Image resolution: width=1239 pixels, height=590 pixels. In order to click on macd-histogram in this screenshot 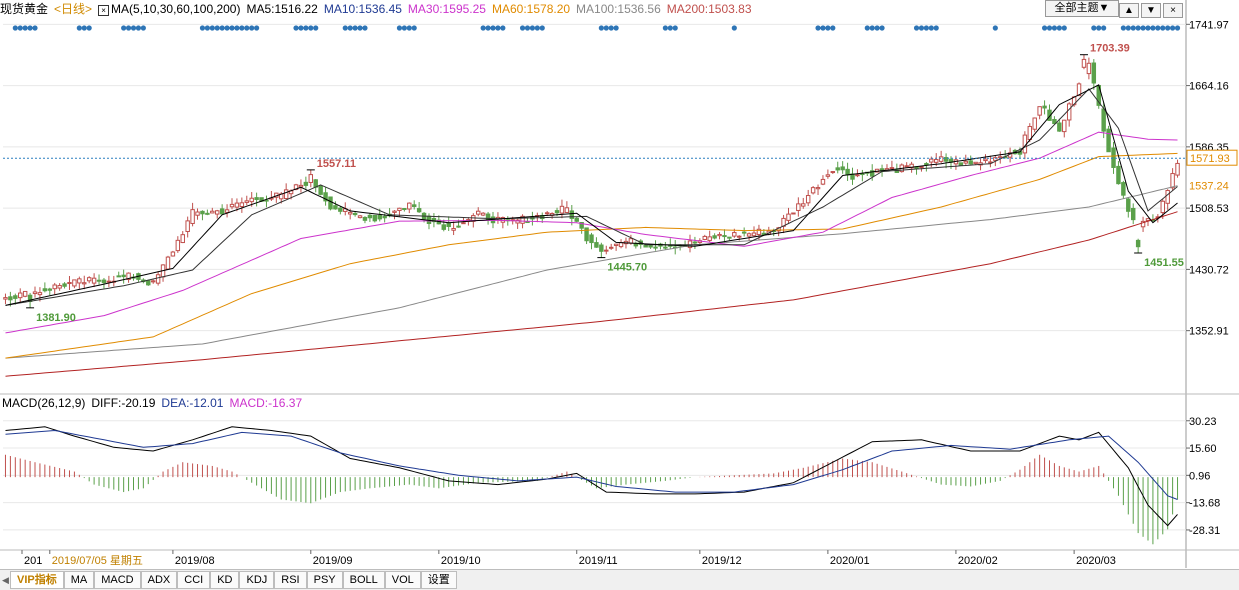, I will do `click(591, 499)`.